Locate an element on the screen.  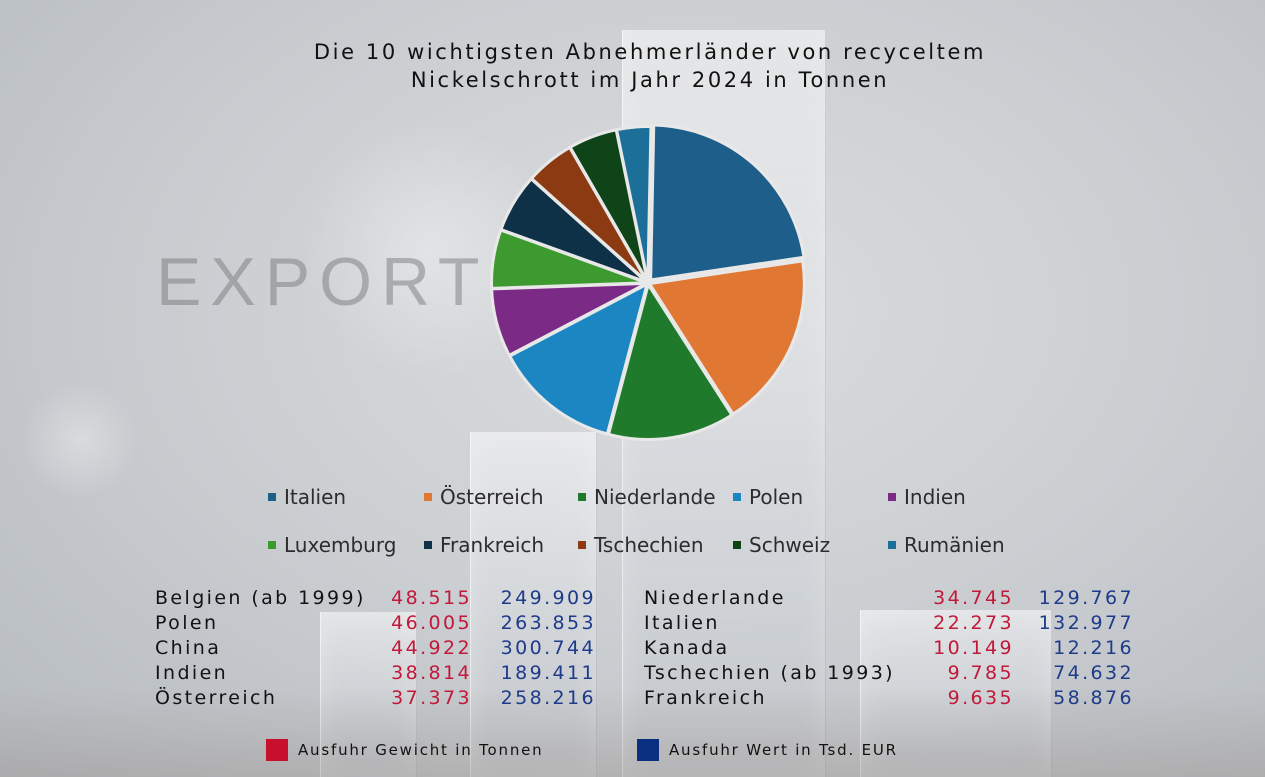
legend-item-polen: Polen is located at coordinates (768, 497).